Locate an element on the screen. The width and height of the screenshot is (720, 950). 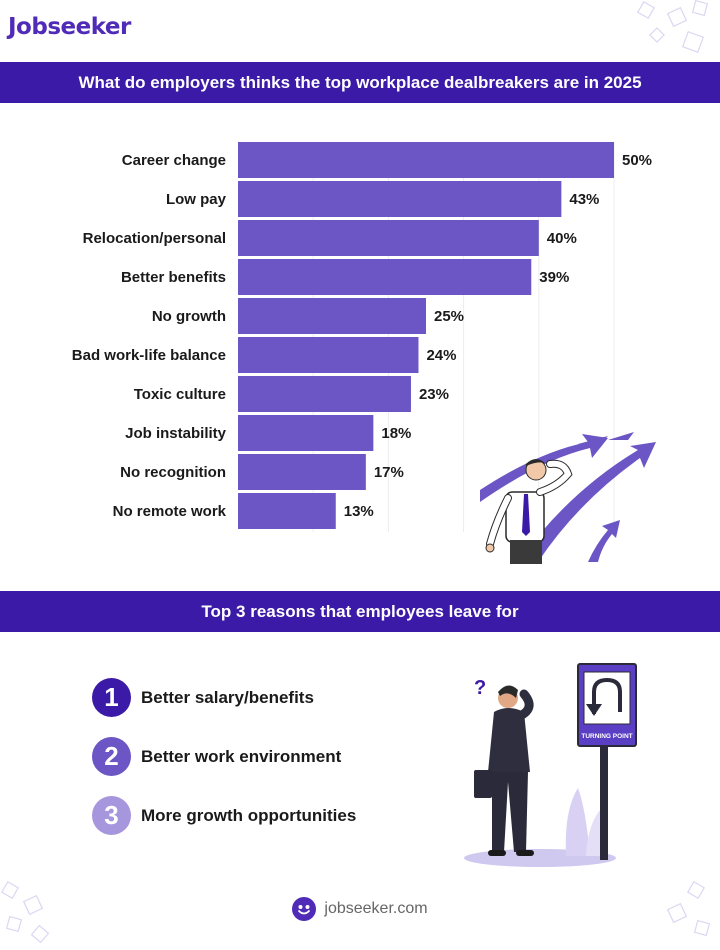
value-label: 24% is located at coordinates (441, 355).